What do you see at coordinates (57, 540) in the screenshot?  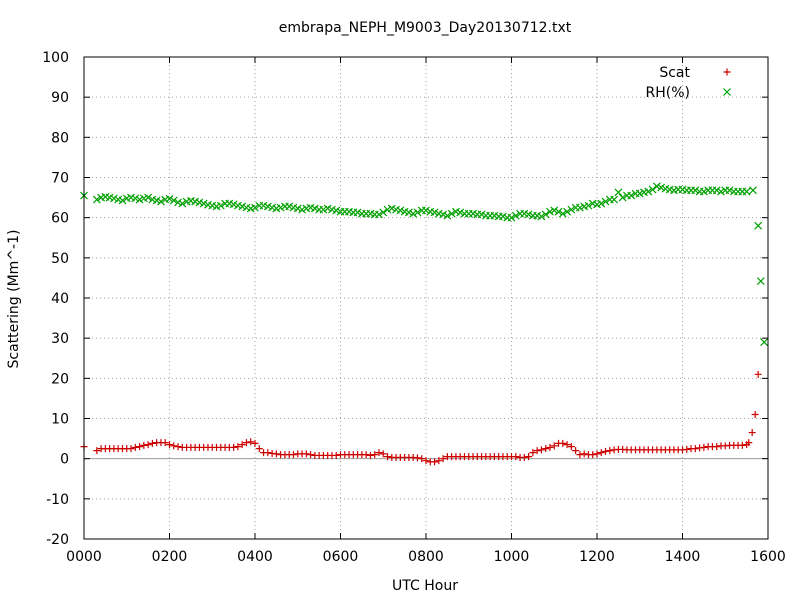 I see `y-tick-label: -20` at bounding box center [57, 540].